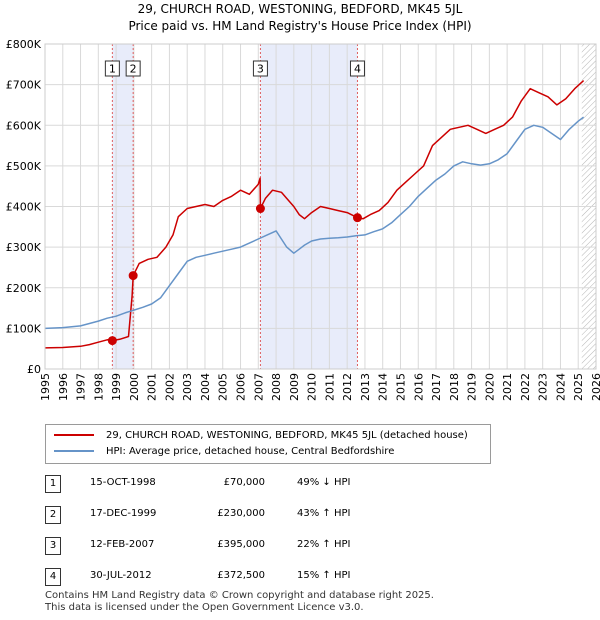 Image resolution: width=600 pixels, height=620 pixels. Describe the element at coordinates (98, 387) in the screenshot. I see `x-tick-label: 1998` at that location.